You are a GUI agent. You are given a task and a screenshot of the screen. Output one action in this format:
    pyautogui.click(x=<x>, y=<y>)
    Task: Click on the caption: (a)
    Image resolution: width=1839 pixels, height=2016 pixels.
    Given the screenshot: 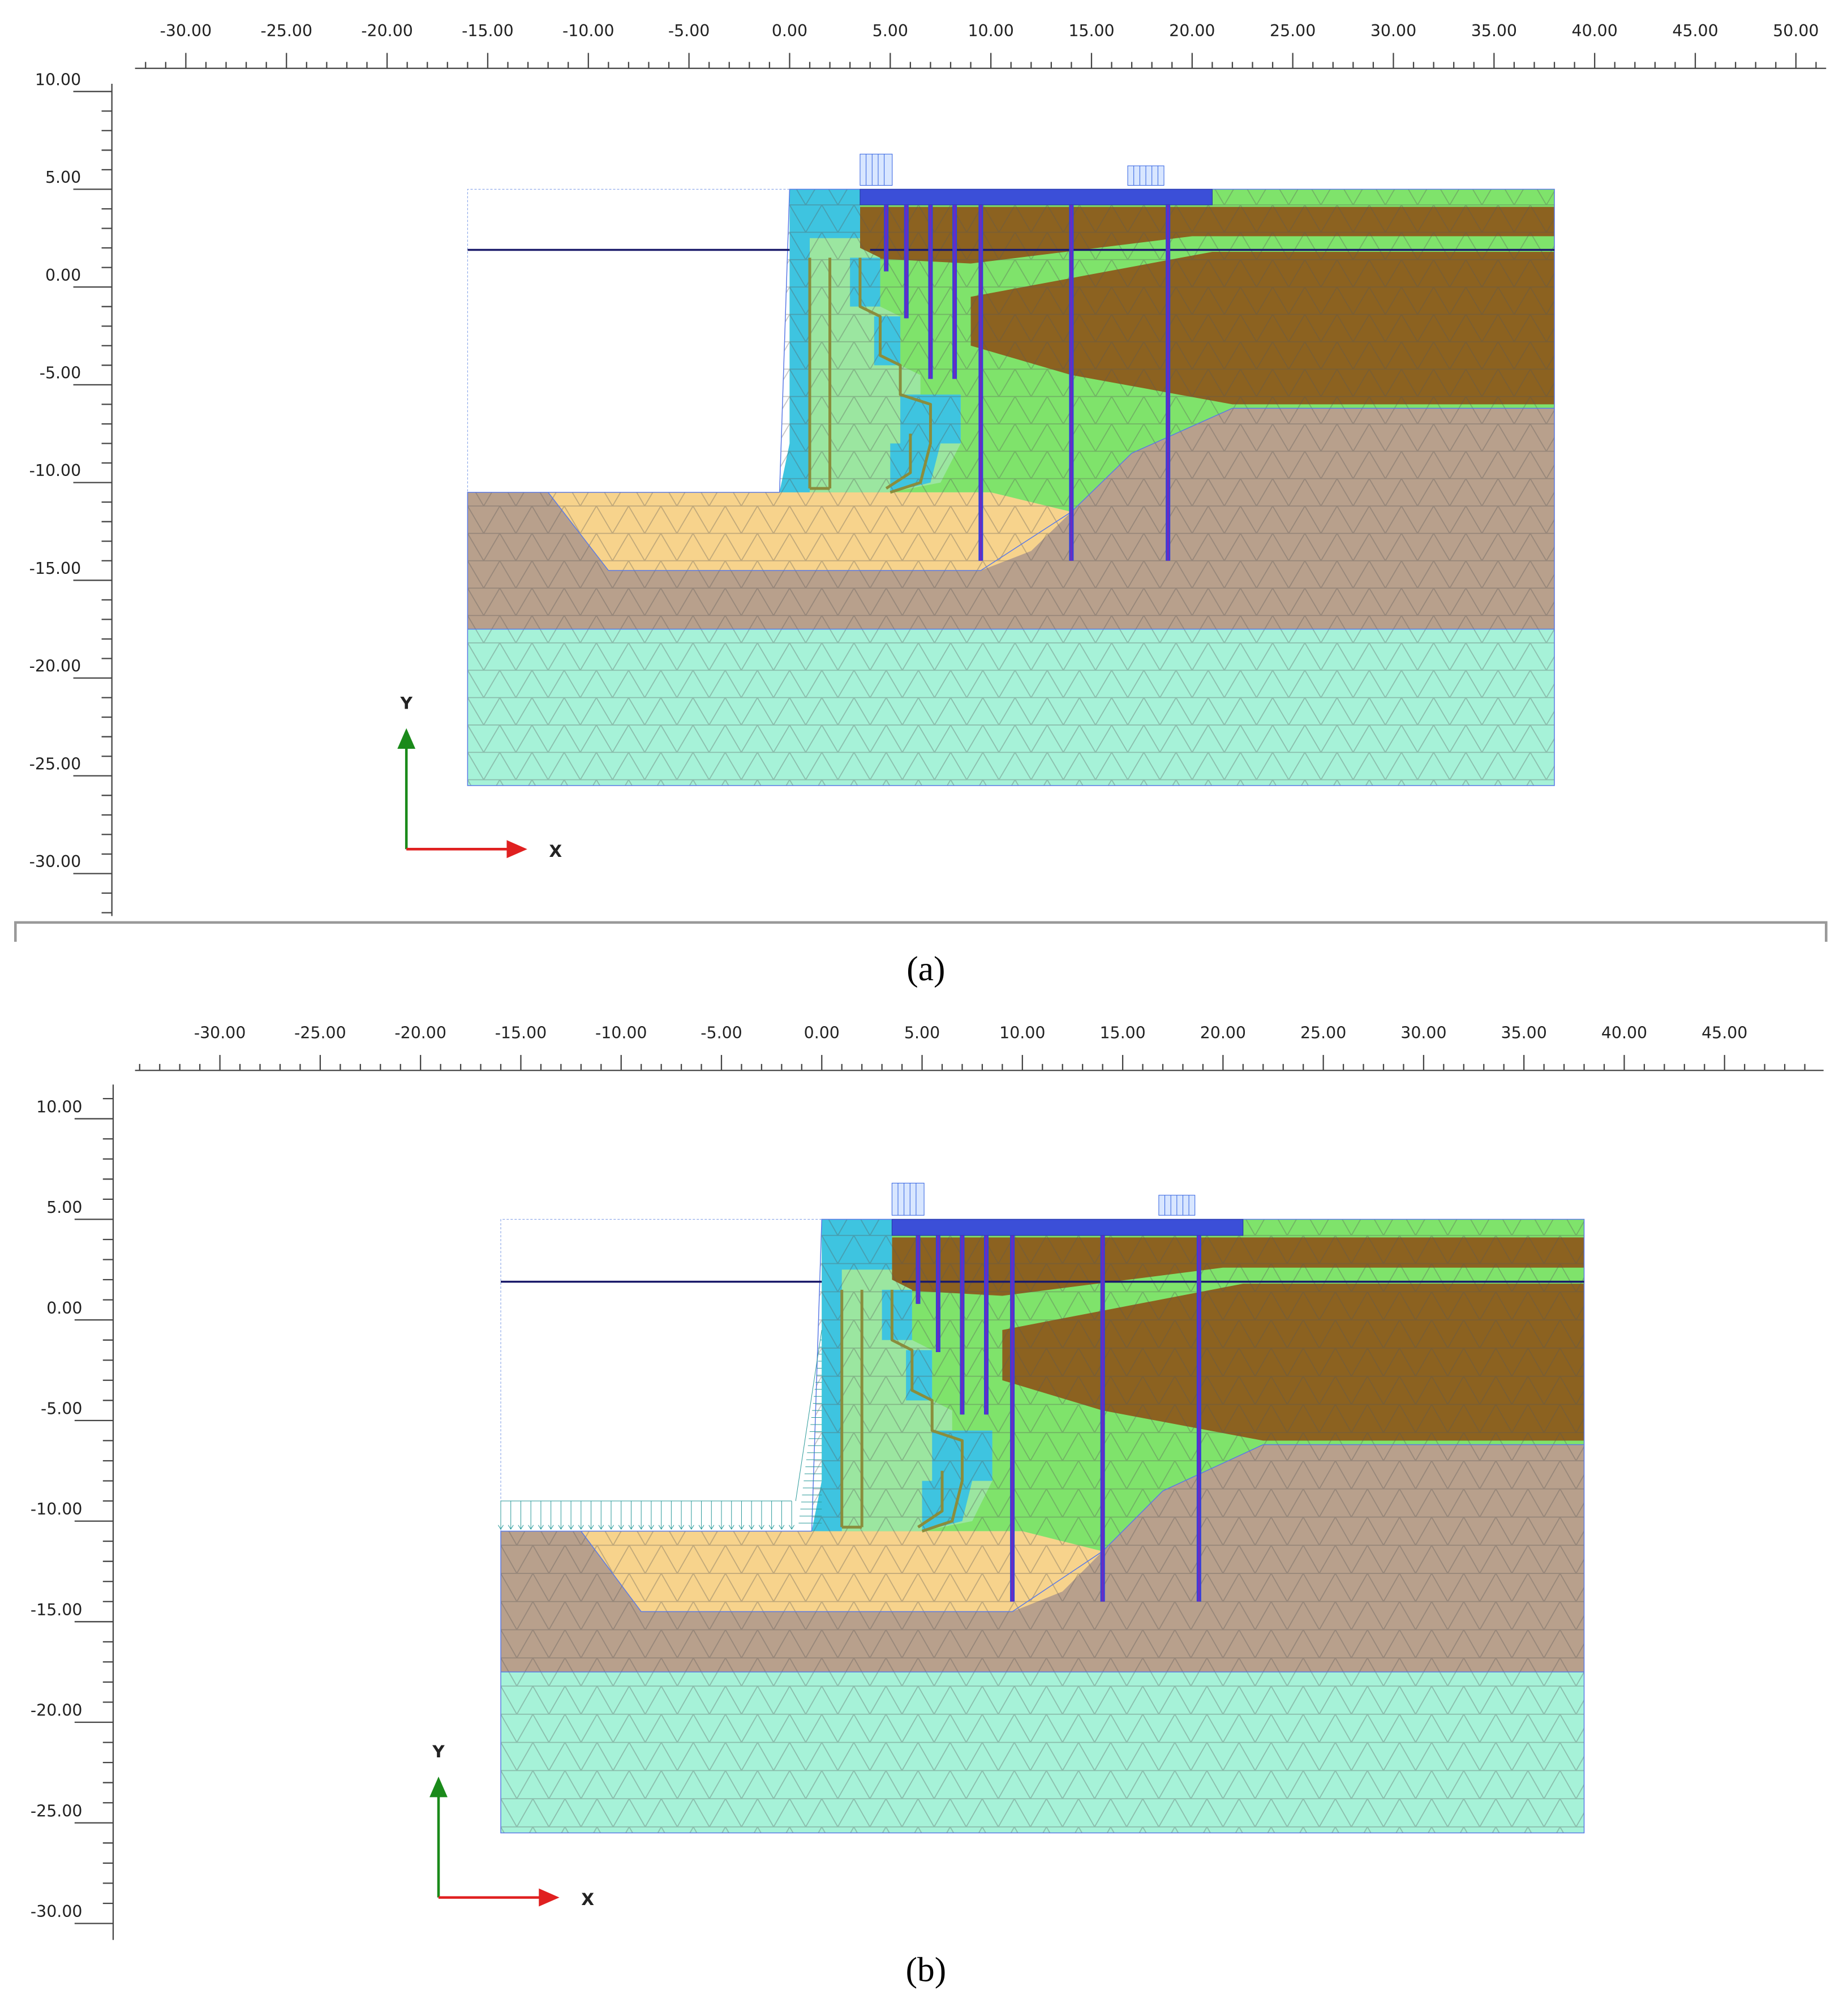 What is the action you would take?
    pyautogui.click(x=926, y=969)
    